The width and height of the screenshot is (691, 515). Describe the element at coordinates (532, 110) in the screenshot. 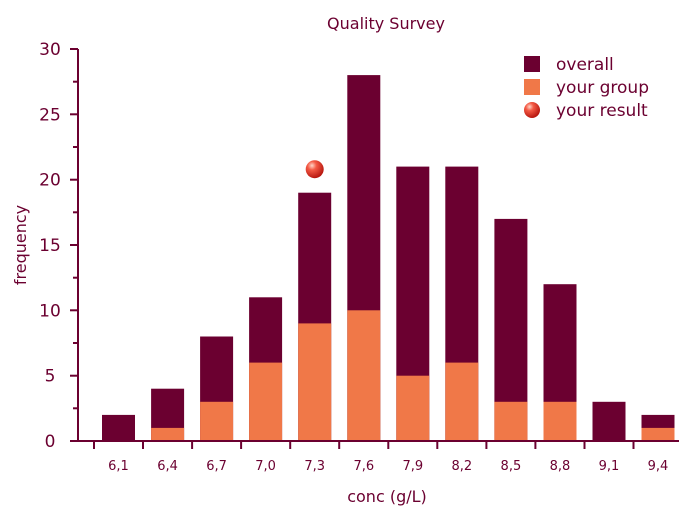

I see `legend-swatch-your-result` at that location.